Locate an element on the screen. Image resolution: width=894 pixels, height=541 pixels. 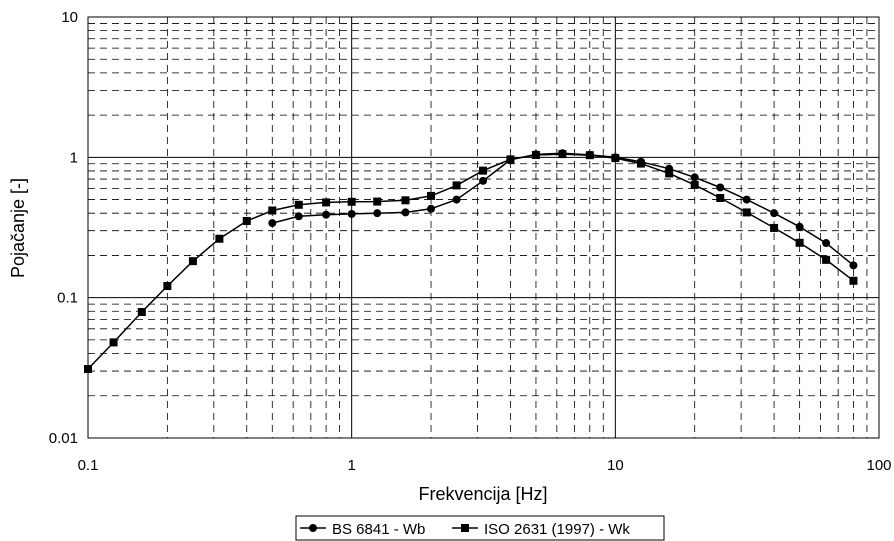
y-tick-label: 0.01 is located at coordinates (63, 438).